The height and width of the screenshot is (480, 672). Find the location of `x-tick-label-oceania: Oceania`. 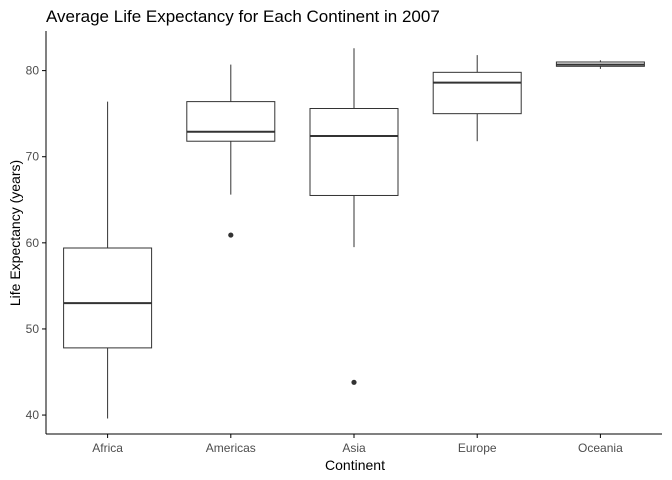

x-tick-label-oceania: Oceania is located at coordinates (600, 448).